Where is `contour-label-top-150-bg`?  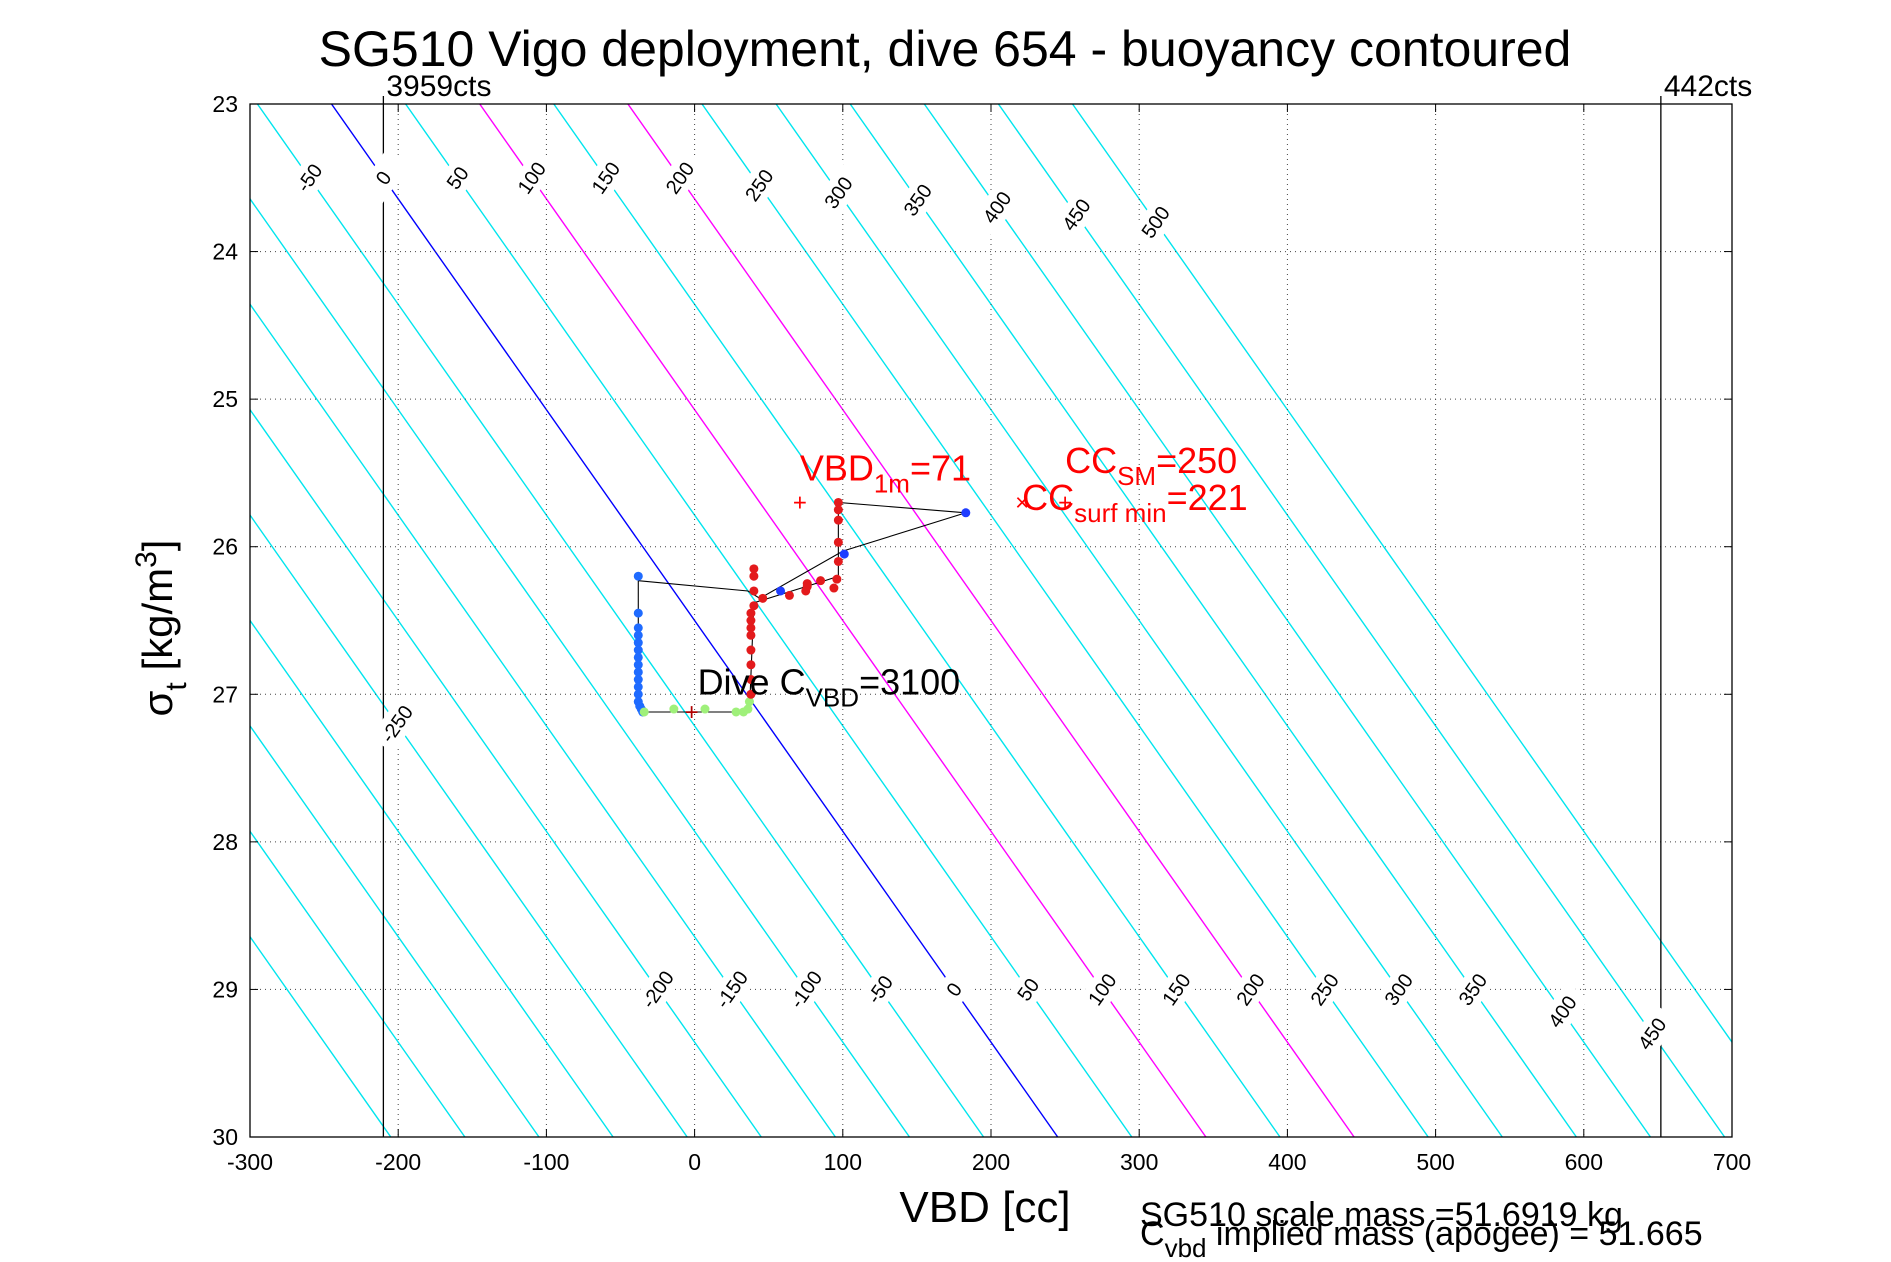
contour-label-top-150-bg is located at coordinates (606, 178).